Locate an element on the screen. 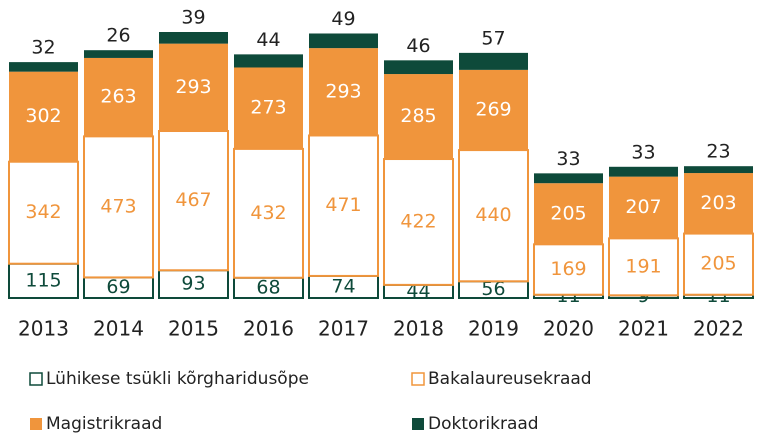 Image resolution: width=758 pixels, height=437 pixels. x-tick-label: 2019 is located at coordinates (493, 329).